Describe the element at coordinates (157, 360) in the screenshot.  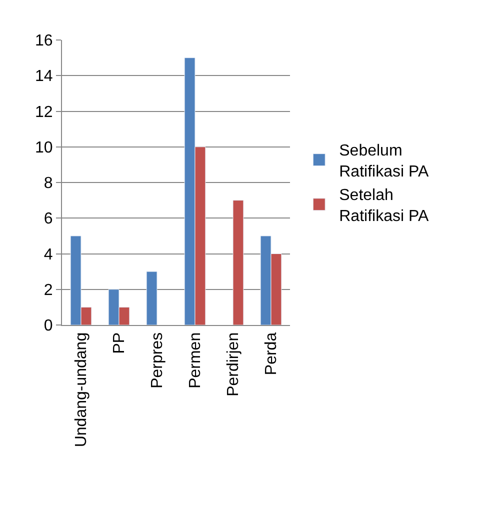
I see `x-tick-label: Perpres` at that location.